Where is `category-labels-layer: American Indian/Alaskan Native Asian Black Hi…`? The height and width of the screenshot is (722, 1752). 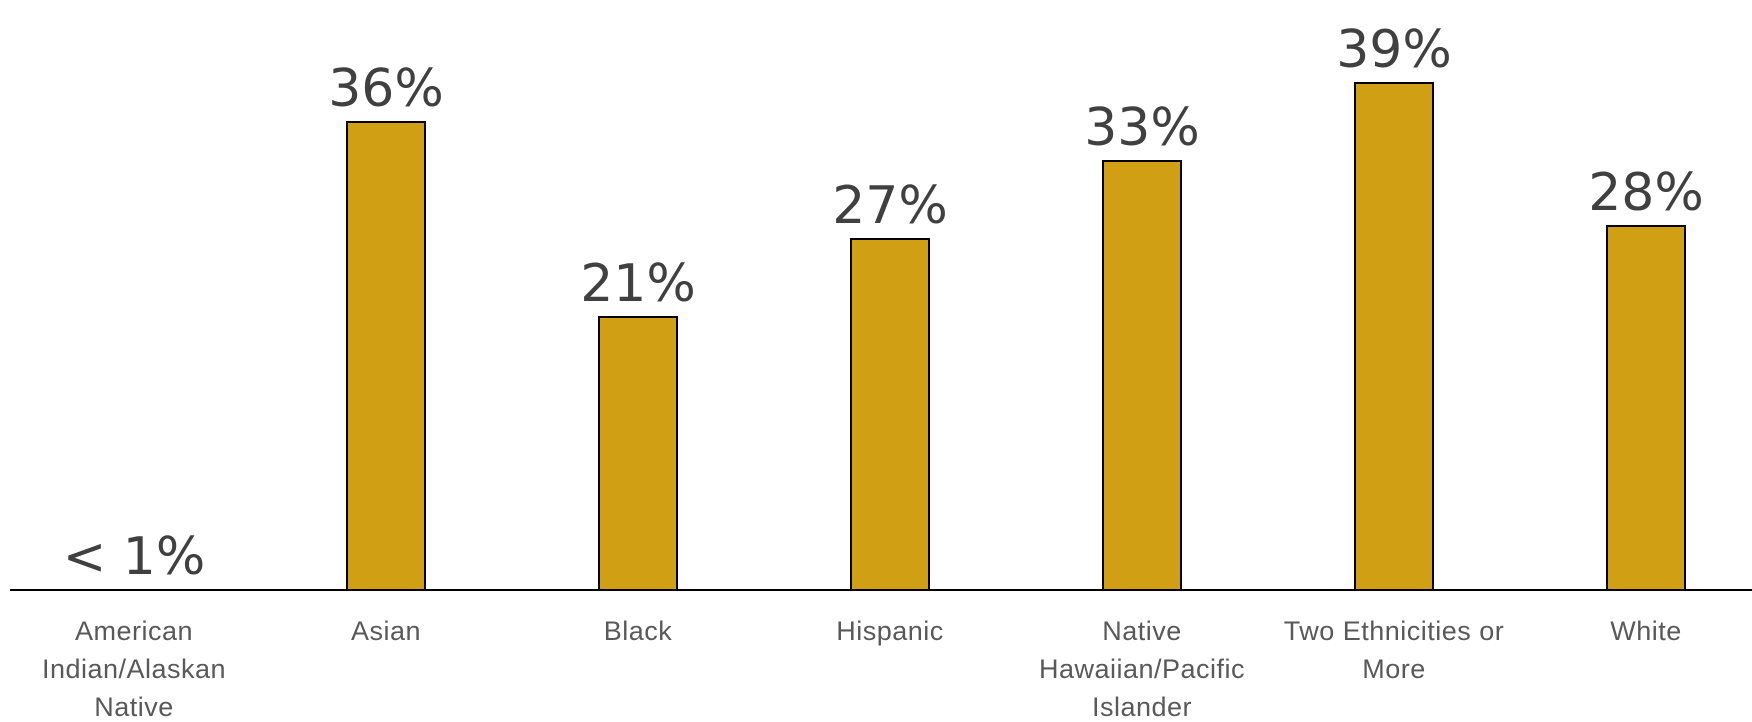 category-labels-layer: American Indian/Alaskan Native Asian Black Hi… is located at coordinates (862, 669).